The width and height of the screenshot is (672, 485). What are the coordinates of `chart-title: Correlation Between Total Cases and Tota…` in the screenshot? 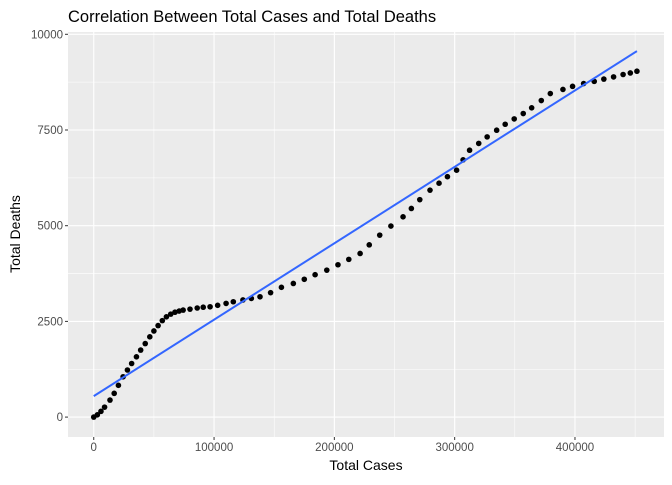 It's located at (252, 17).